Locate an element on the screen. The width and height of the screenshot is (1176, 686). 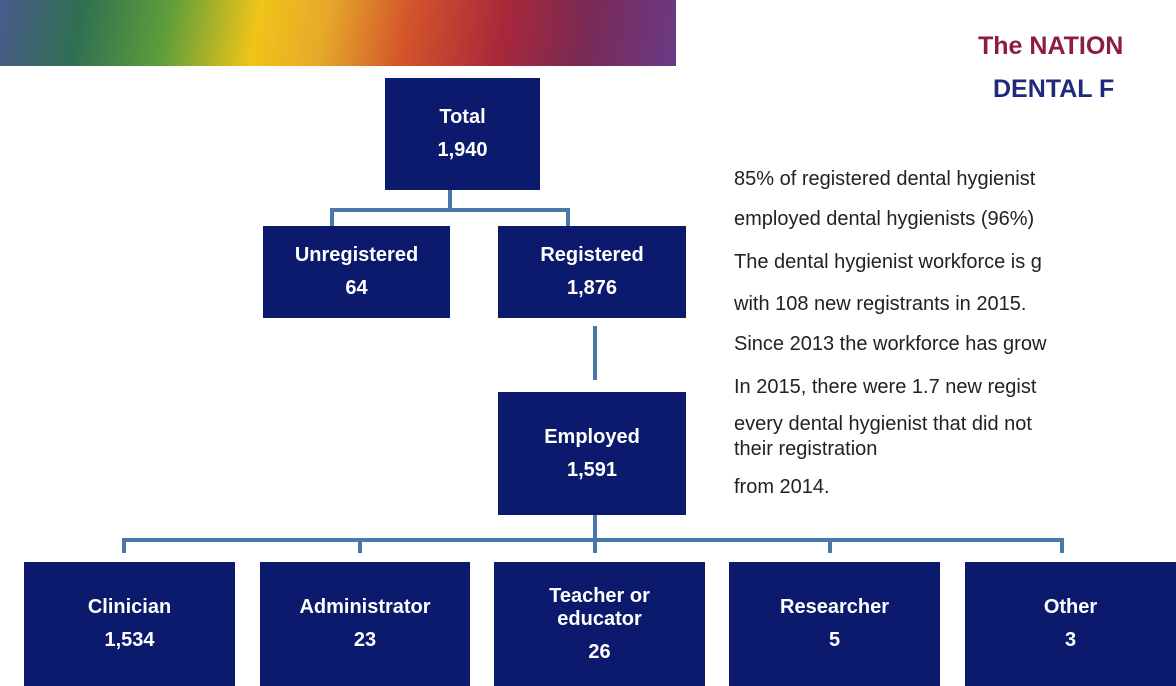
node-label: Total is located at coordinates (462, 117).